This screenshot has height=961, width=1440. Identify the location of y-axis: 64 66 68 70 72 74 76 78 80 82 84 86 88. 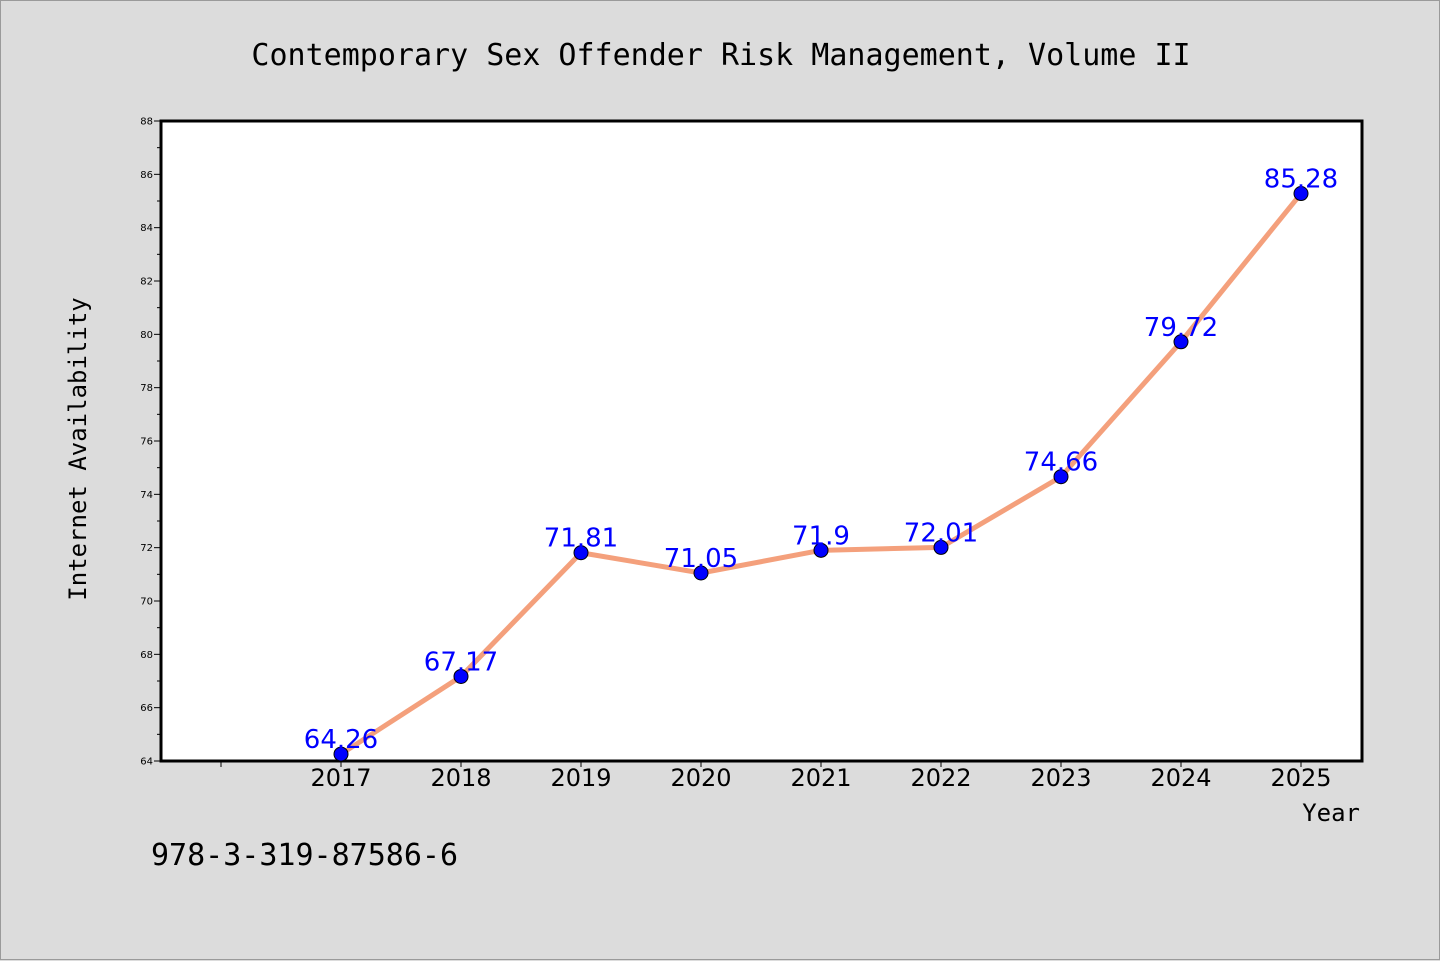
(150, 442).